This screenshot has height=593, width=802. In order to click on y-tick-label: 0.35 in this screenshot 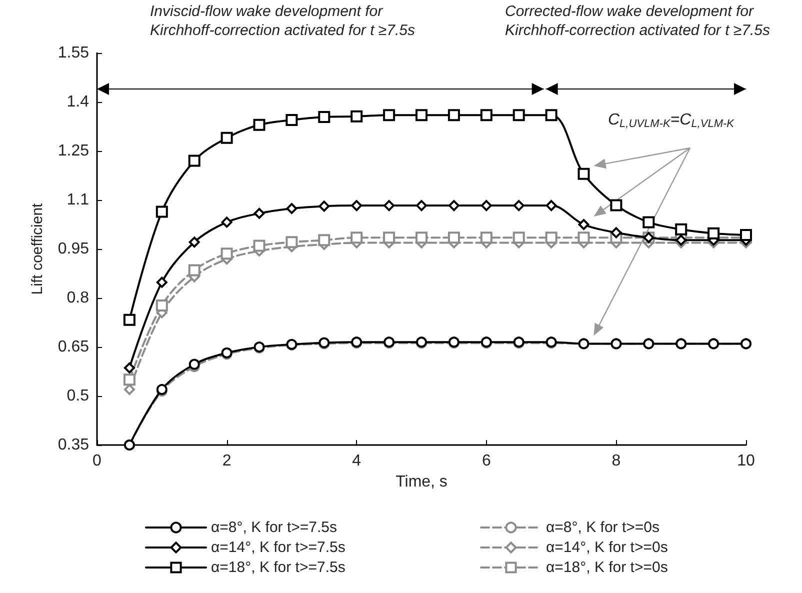, I will do `click(74, 445)`.